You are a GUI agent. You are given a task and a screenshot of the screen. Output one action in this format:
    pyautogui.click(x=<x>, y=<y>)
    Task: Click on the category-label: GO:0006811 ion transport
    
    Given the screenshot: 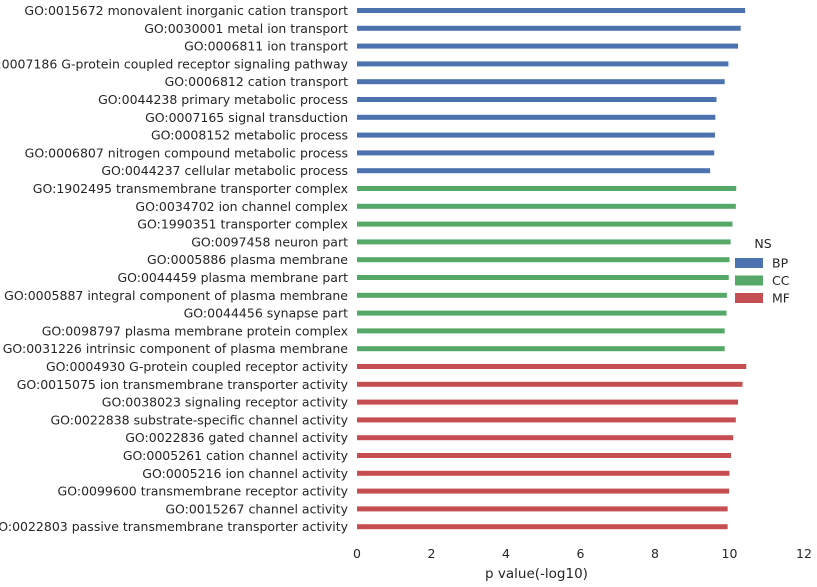 What is the action you would take?
    pyautogui.click(x=266, y=46)
    